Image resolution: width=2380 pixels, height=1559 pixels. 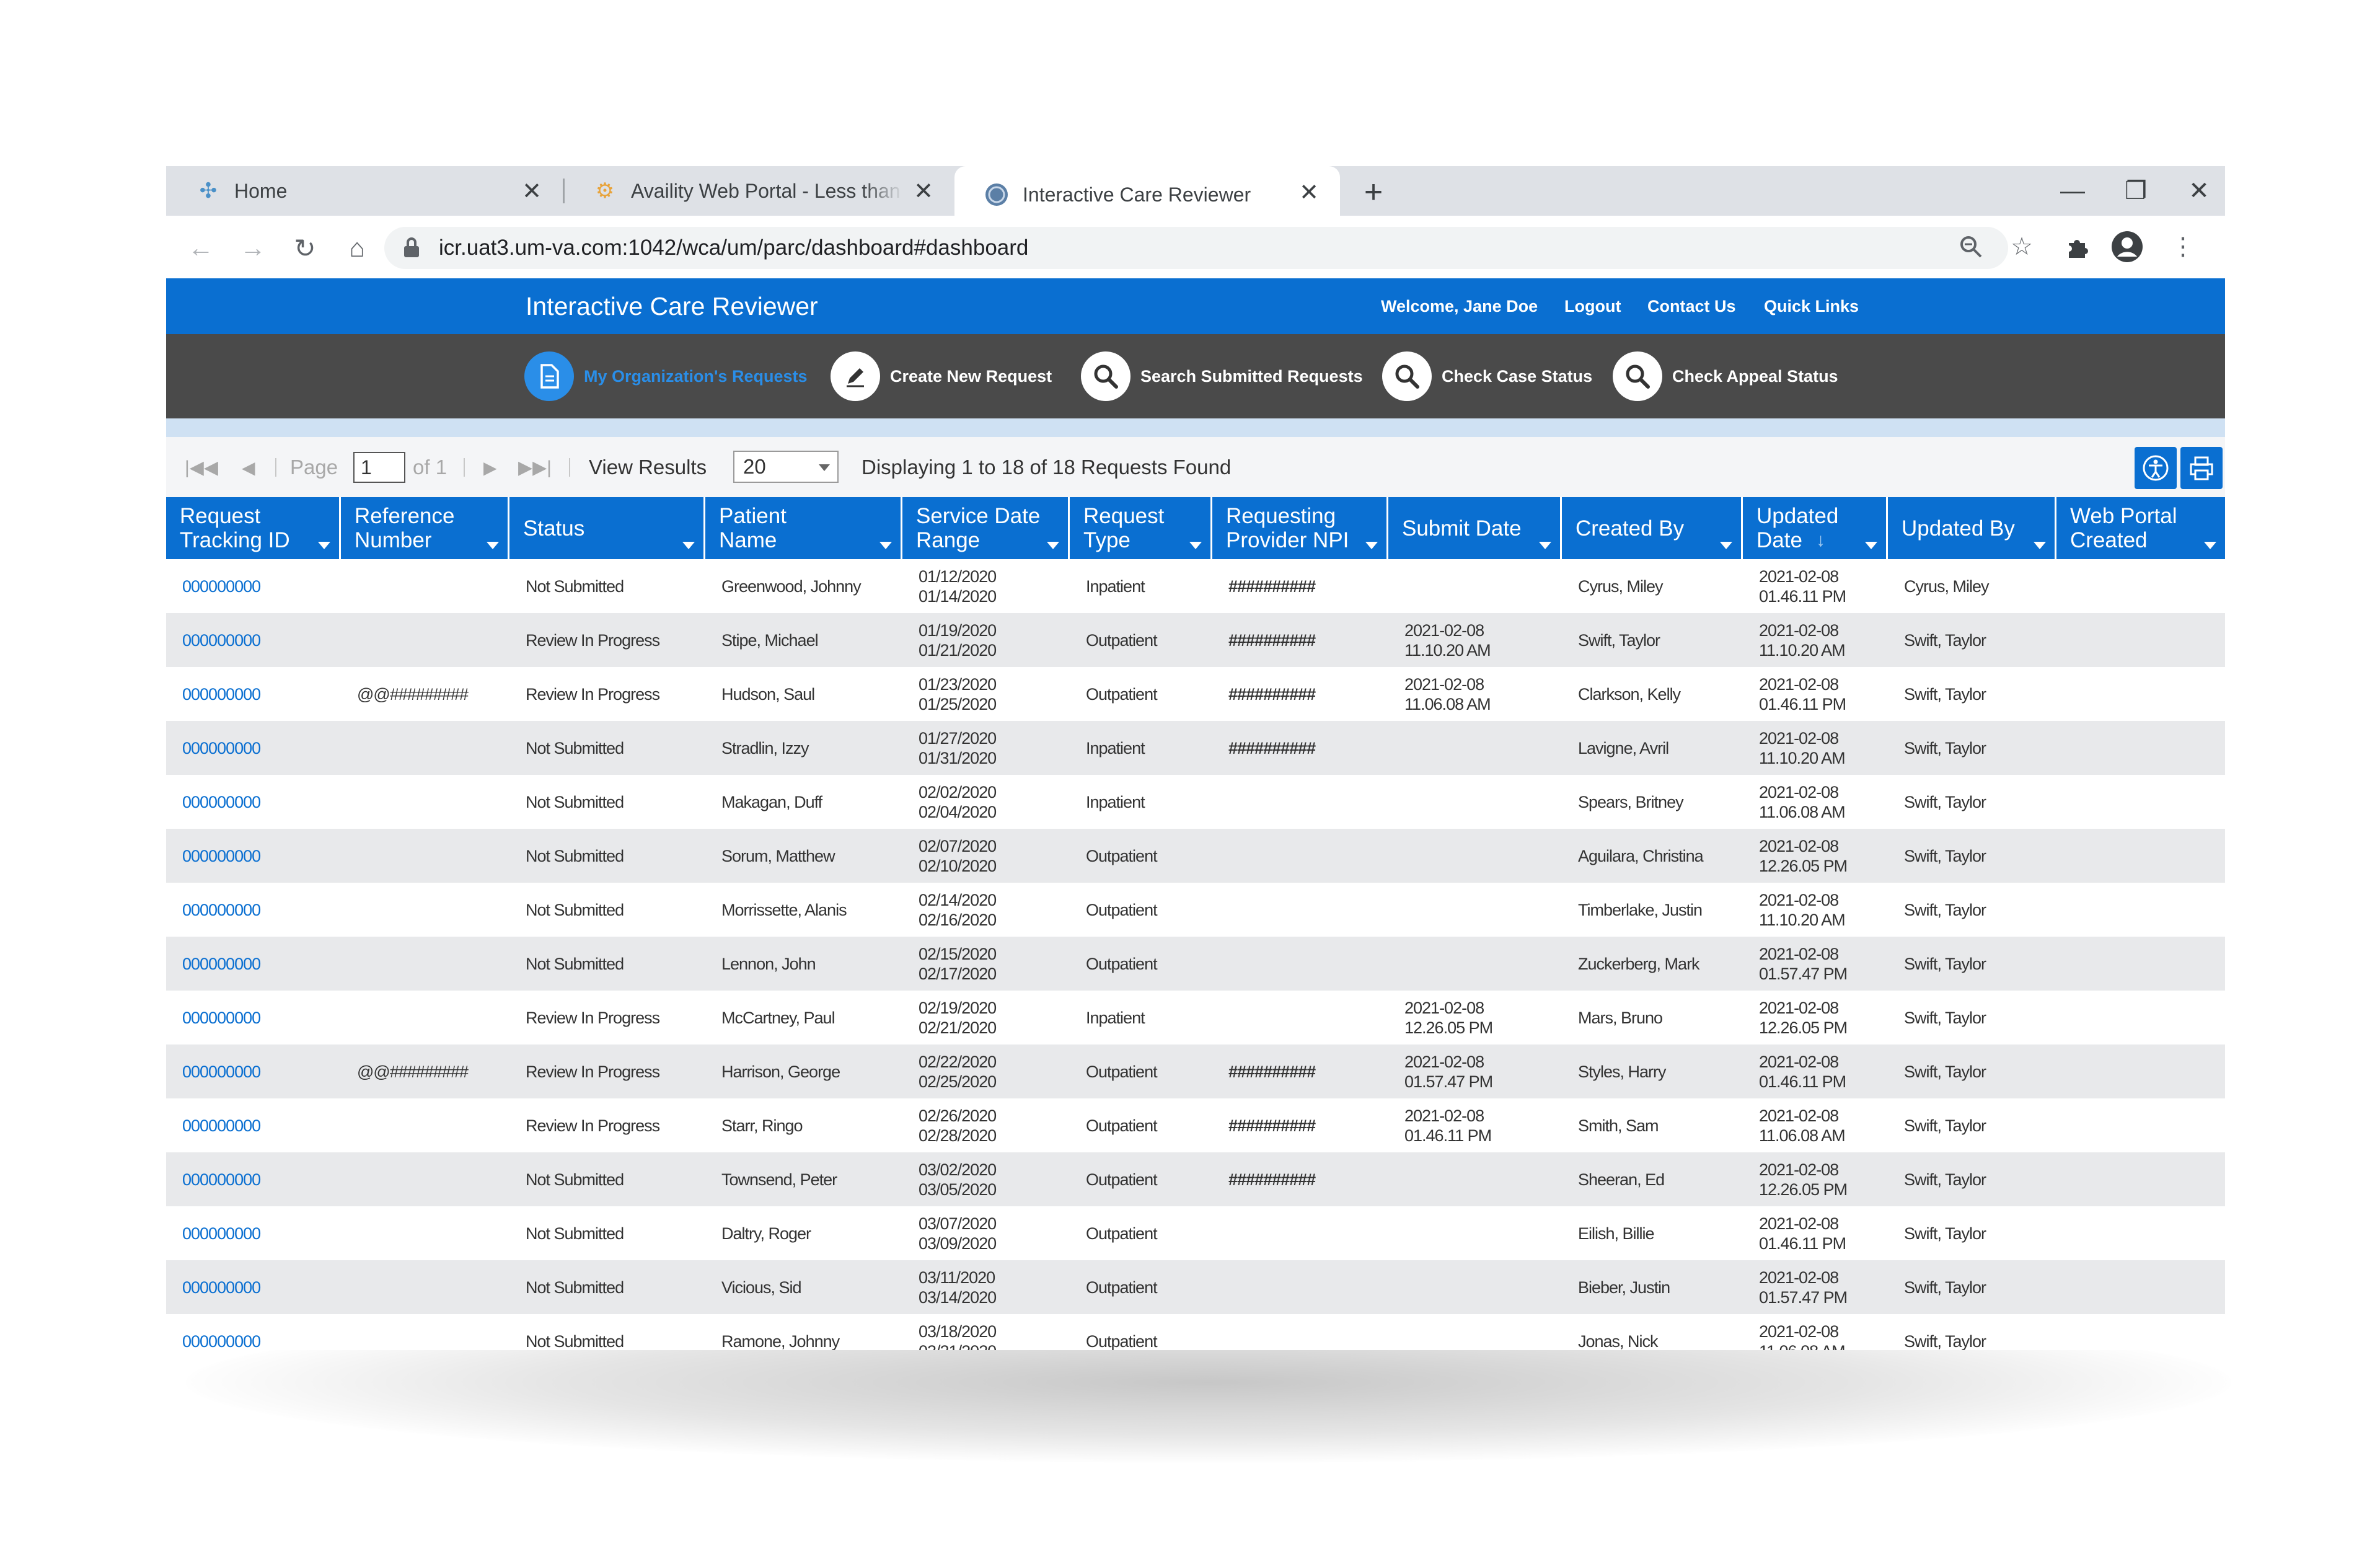 What do you see at coordinates (201, 247) in the screenshot?
I see `back-icon: ←` at bounding box center [201, 247].